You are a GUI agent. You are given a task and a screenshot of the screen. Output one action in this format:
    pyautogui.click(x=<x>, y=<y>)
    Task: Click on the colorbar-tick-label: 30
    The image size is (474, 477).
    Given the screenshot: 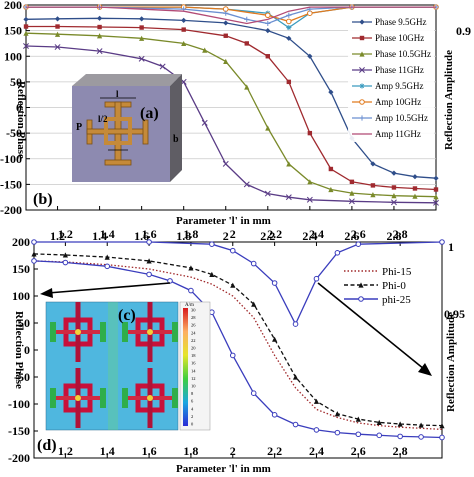 What is the action you would take?
    pyautogui.click(x=193, y=310)
    